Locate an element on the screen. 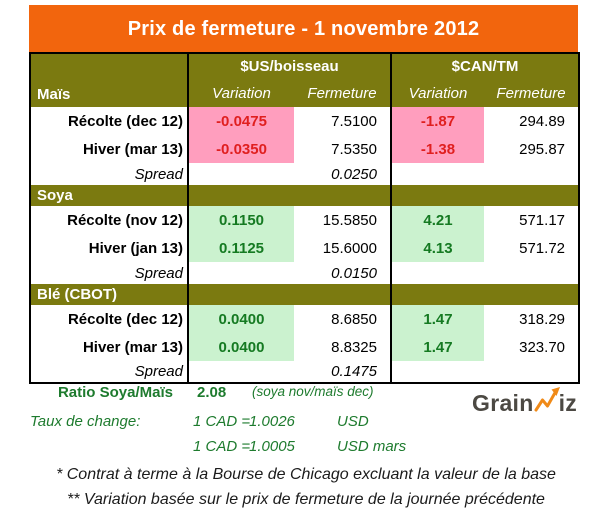 This screenshot has height=530, width=612. logo-text-grain: Grain is located at coordinates (503, 403).